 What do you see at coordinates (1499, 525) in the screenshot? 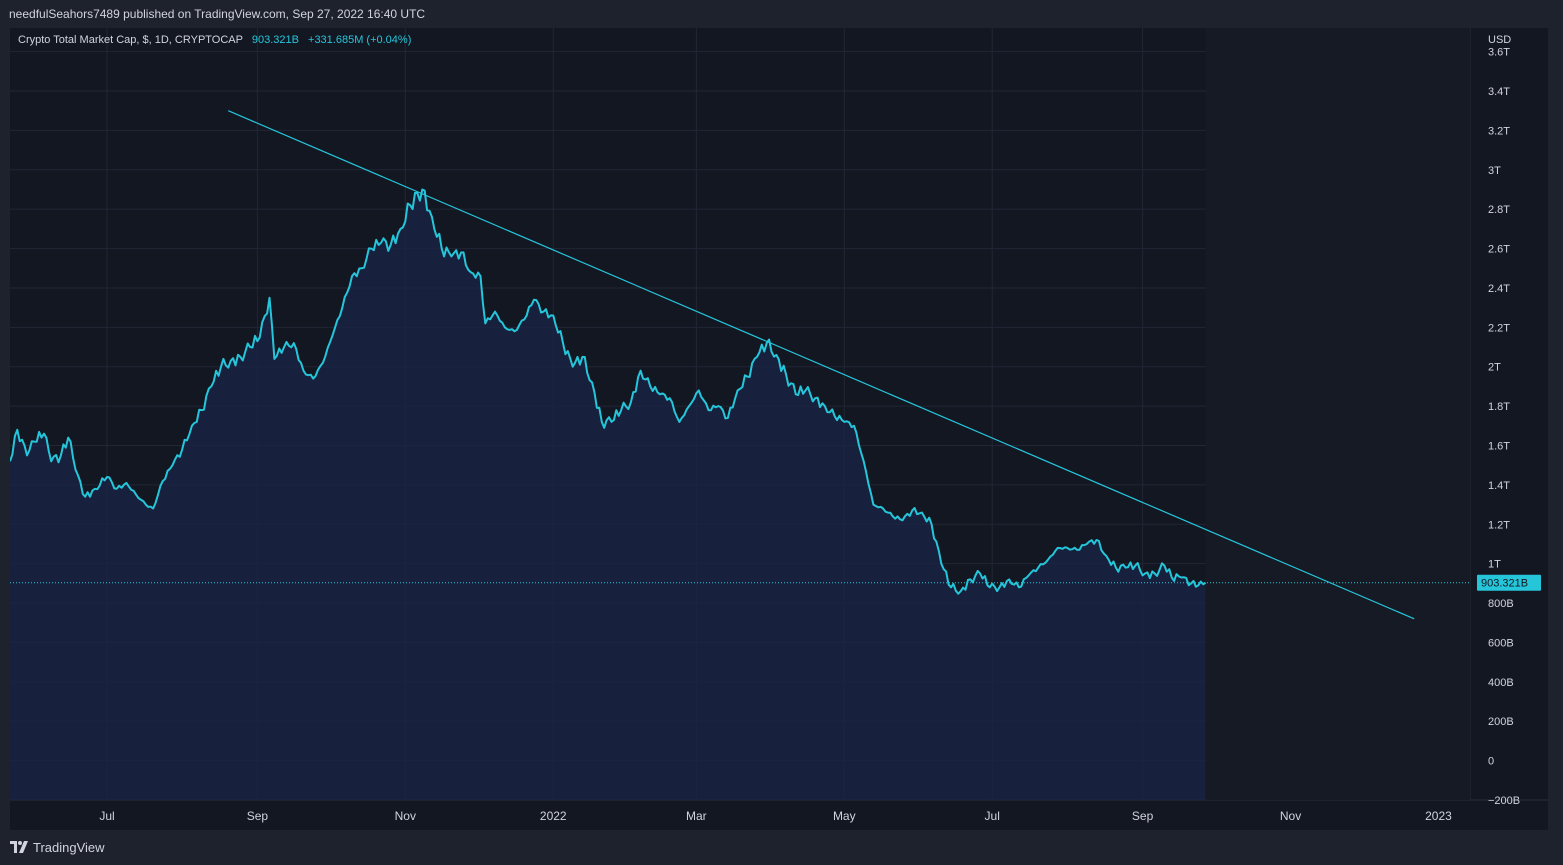
I see `y-tick-label: 1.2T` at bounding box center [1499, 525].